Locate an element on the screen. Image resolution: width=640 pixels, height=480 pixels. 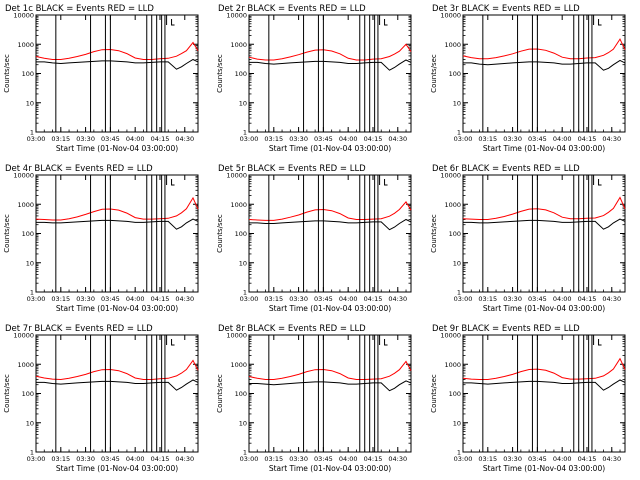
chart-title: Det 2r BLACK = Events RED = LLD is located at coordinates (292, 9).